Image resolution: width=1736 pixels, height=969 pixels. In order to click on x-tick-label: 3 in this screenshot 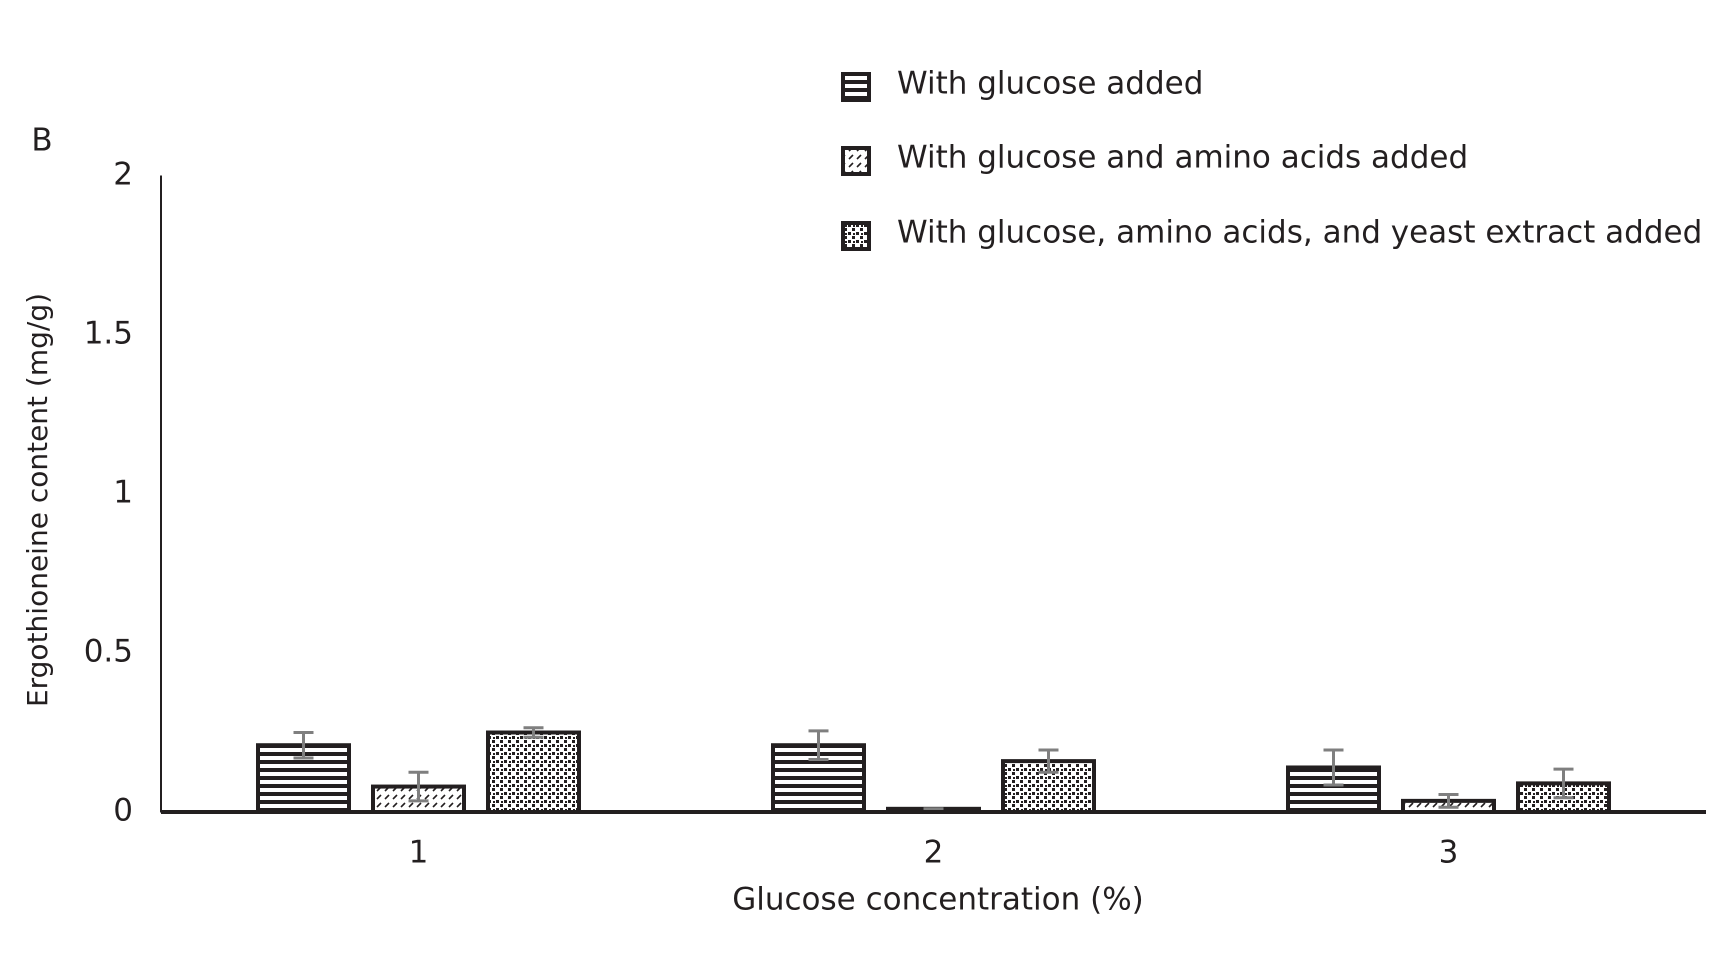, I will do `click(1449, 853)`.